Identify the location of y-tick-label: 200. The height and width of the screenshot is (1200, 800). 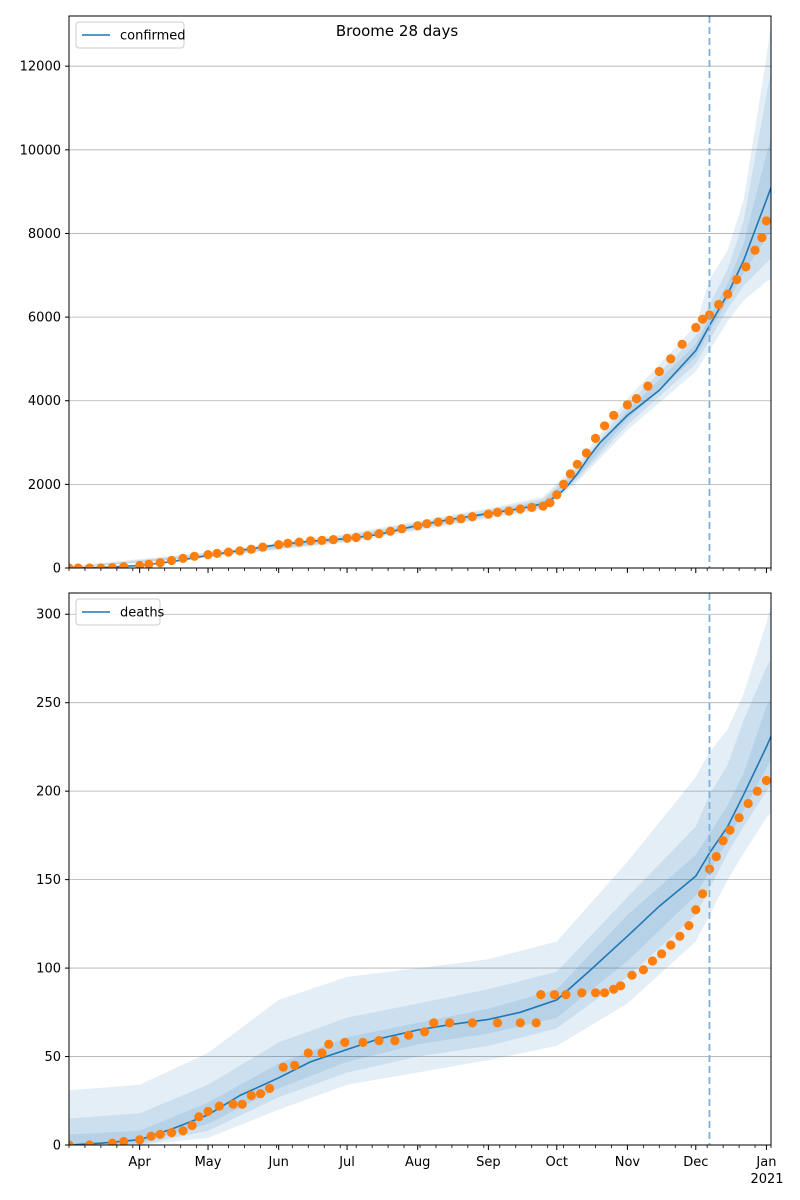
(48, 792).